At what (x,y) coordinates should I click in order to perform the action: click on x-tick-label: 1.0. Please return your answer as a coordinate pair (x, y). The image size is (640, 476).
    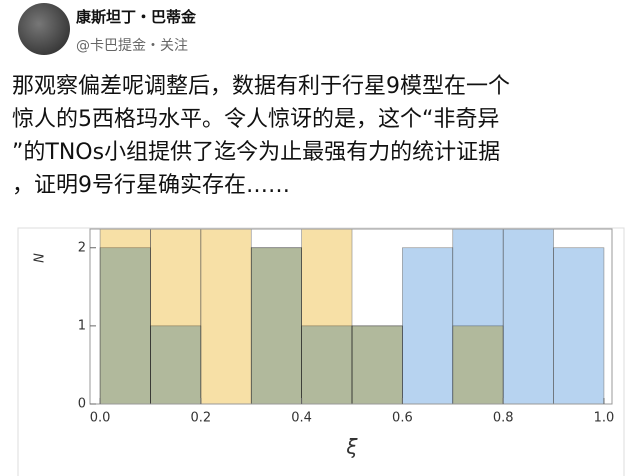
    Looking at the image, I should click on (604, 418).